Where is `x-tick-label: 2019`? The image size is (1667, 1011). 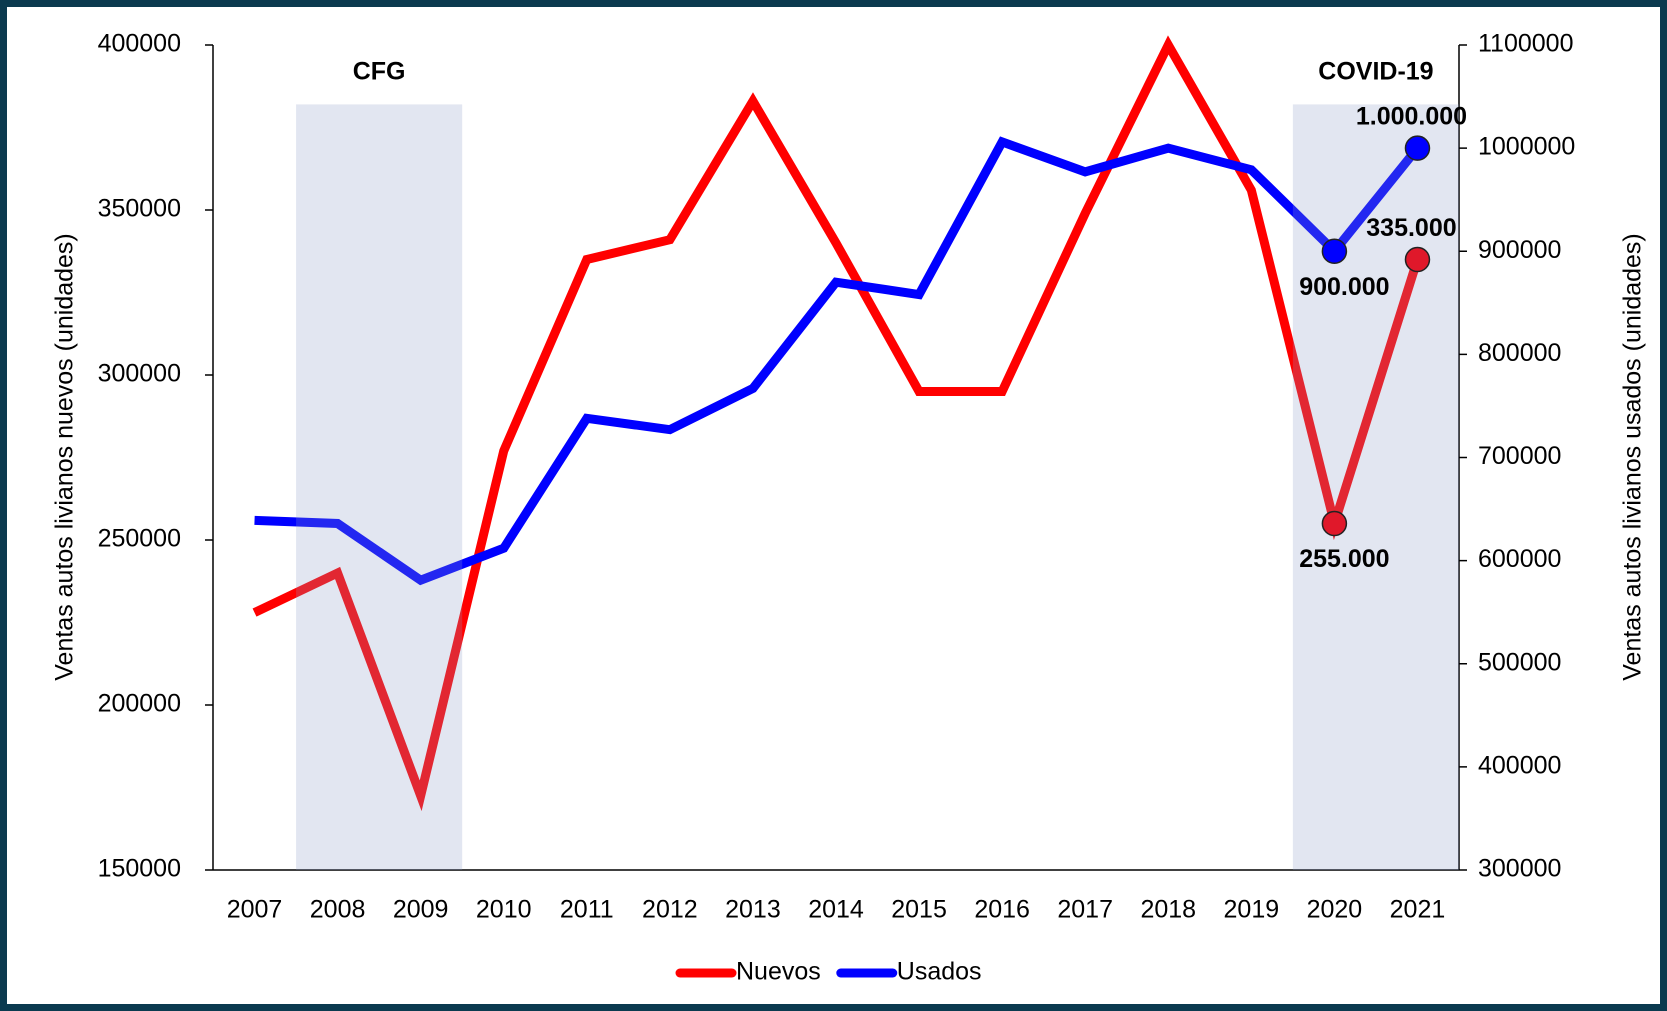
x-tick-label: 2019 is located at coordinates (1252, 910).